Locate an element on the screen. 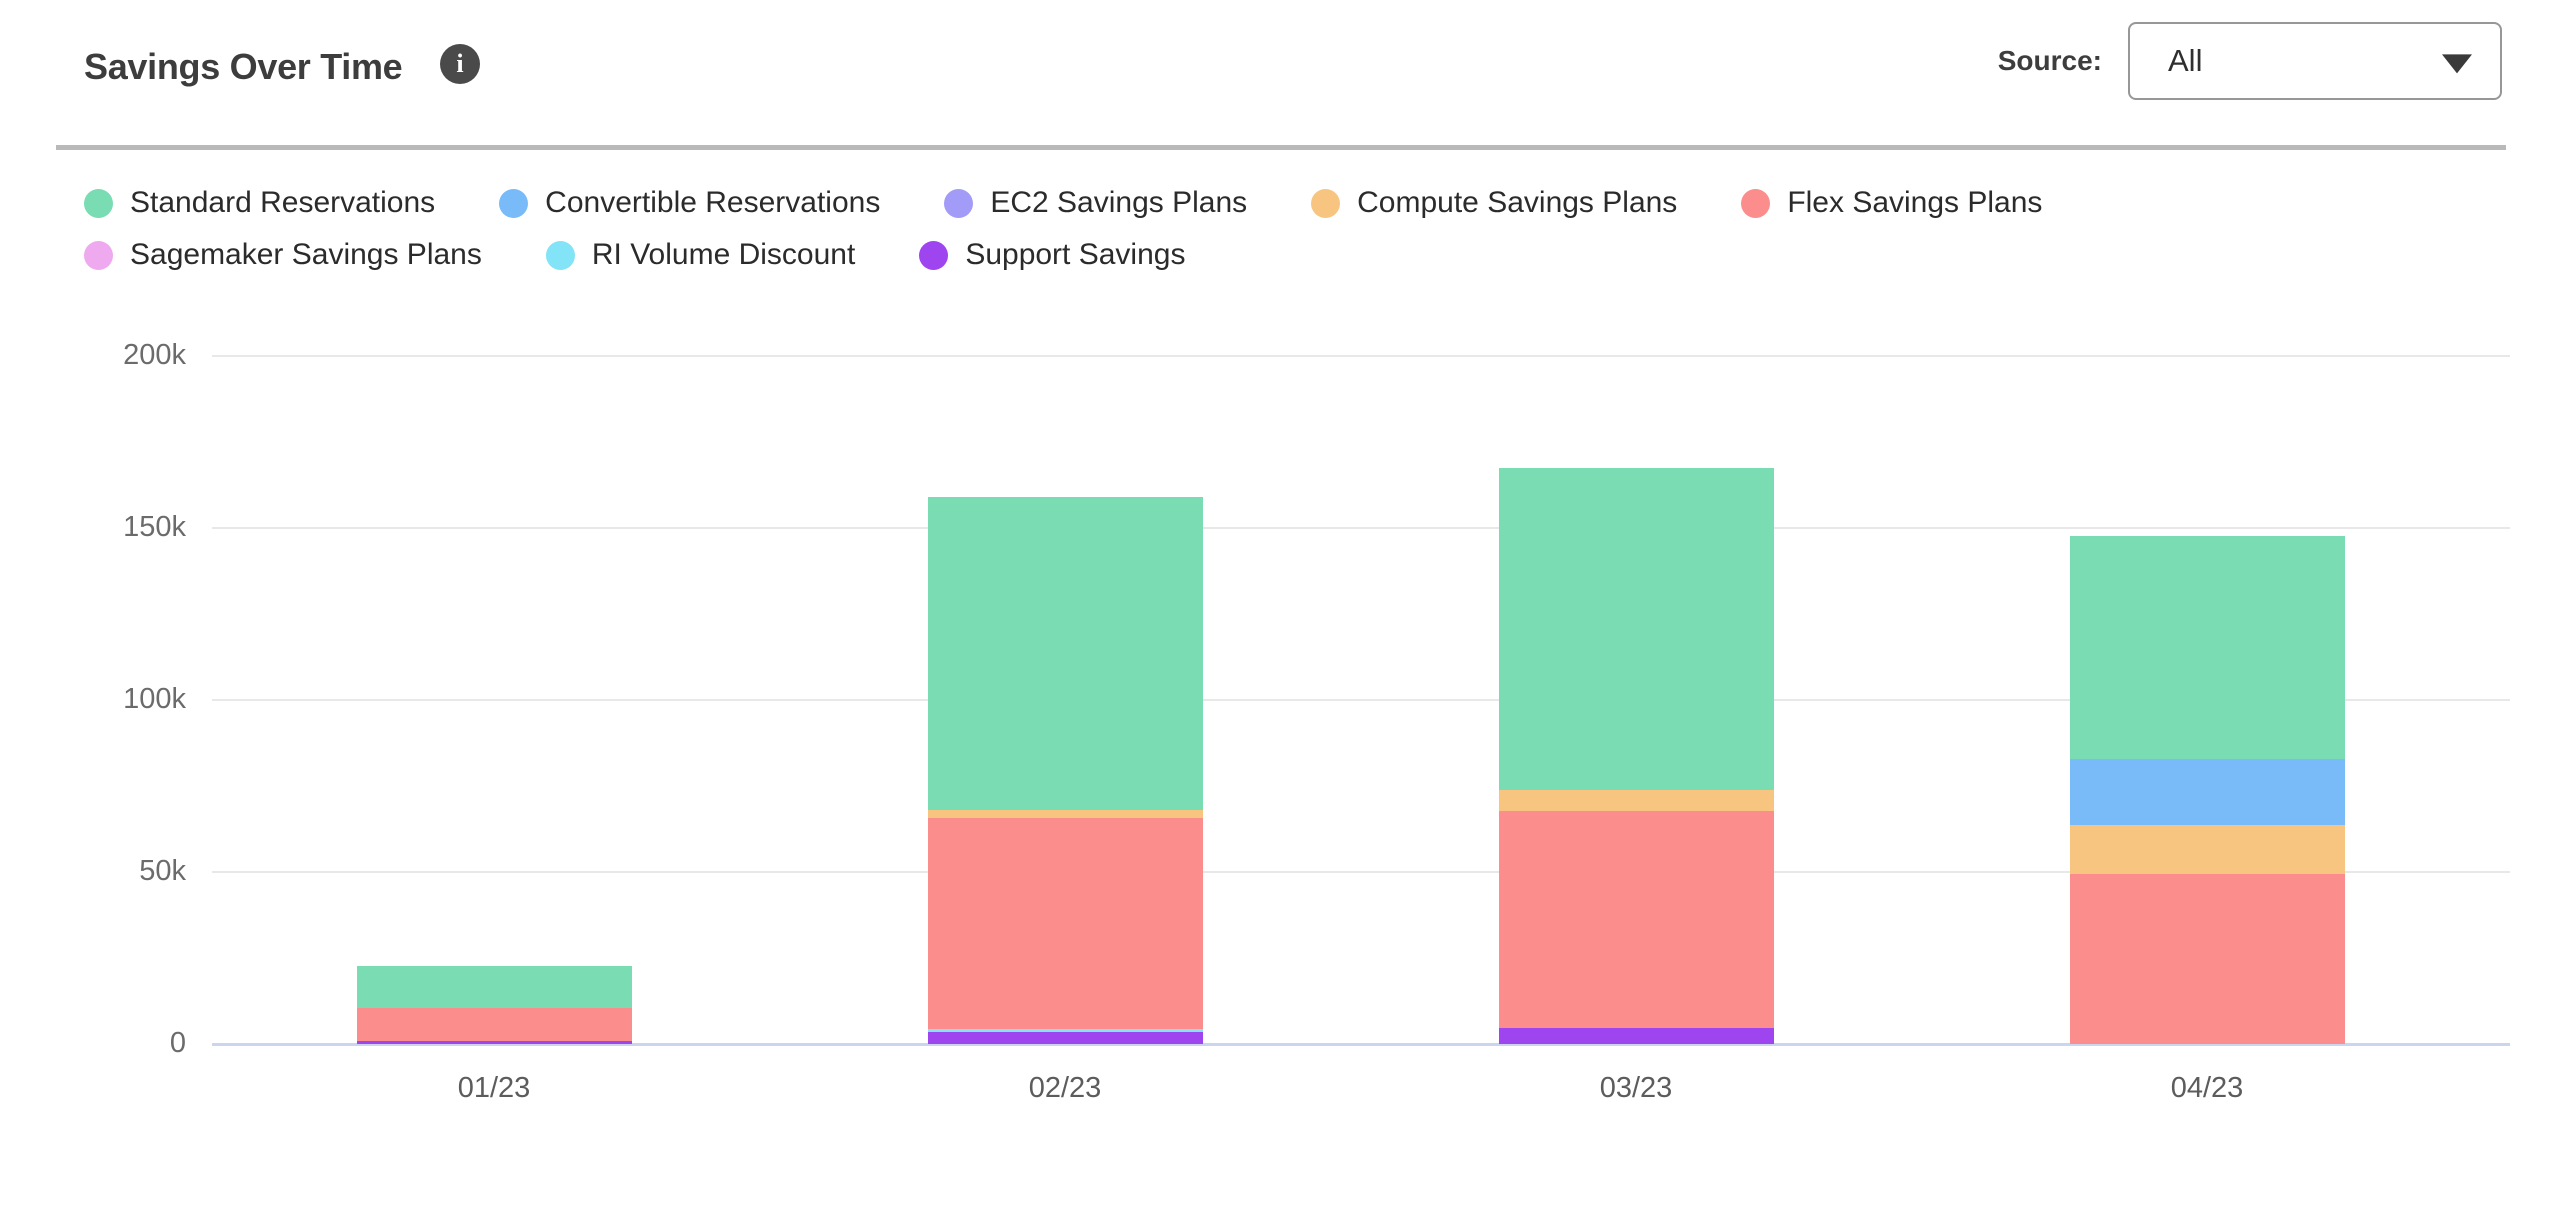 This screenshot has height=1222, width=2562. legend-item-convertible: Convertible Reservations is located at coordinates (689, 203).